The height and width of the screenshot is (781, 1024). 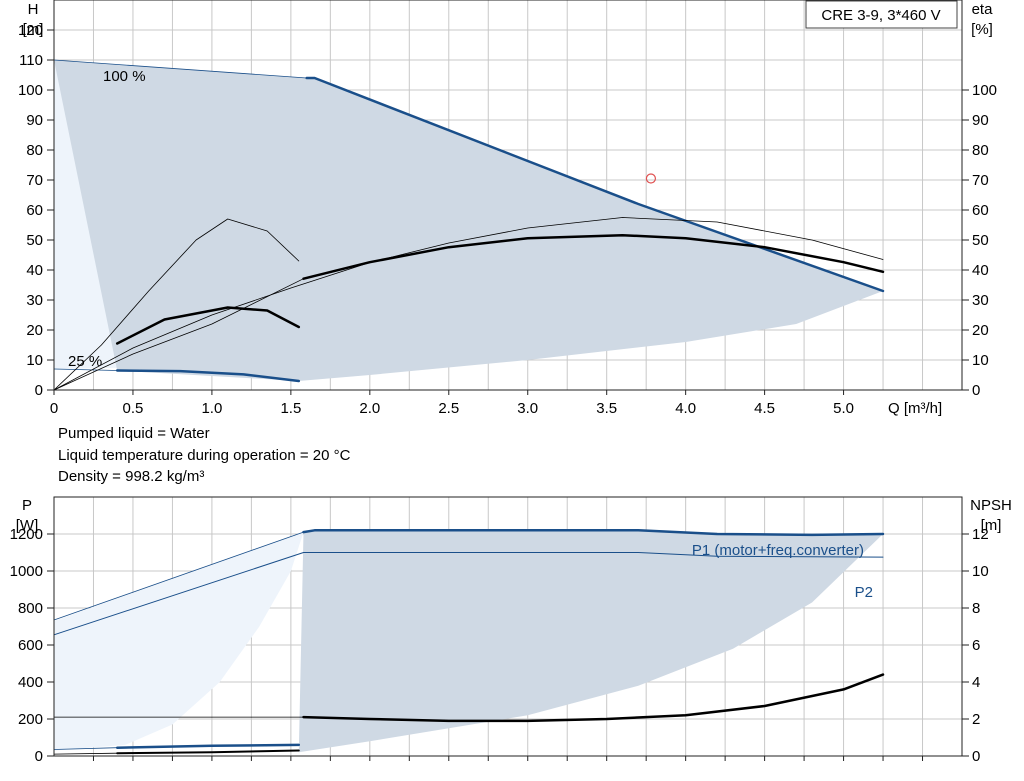 What do you see at coordinates (685, 408) in the screenshot?
I see `x-tick-label: 4.0` at bounding box center [685, 408].